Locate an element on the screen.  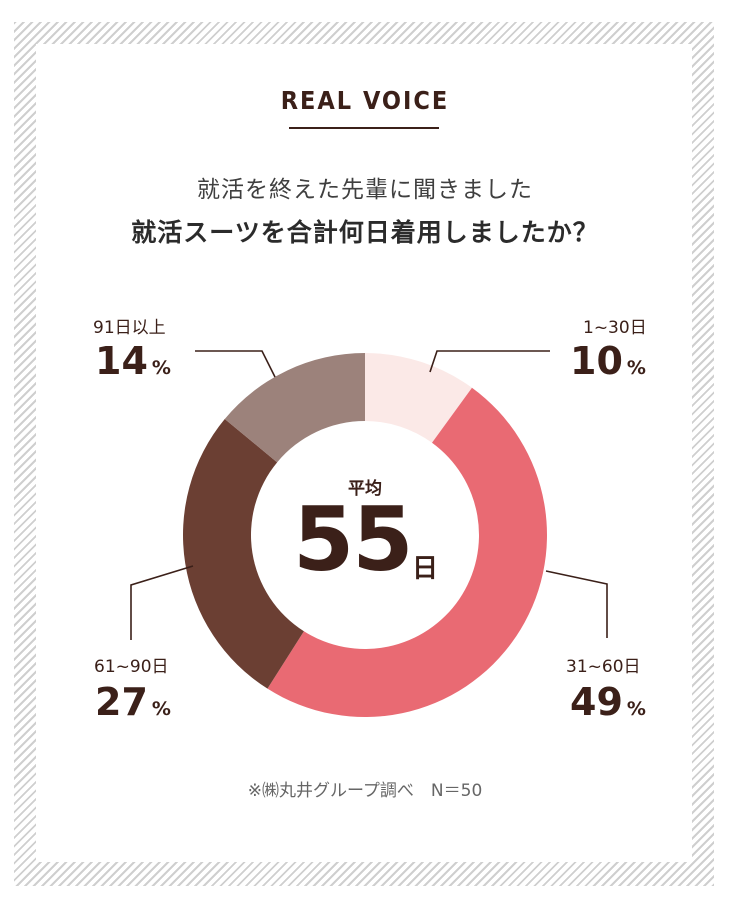
source-note: ※㈱丸井グループ調べ N＝50 is located at coordinates (365, 791).